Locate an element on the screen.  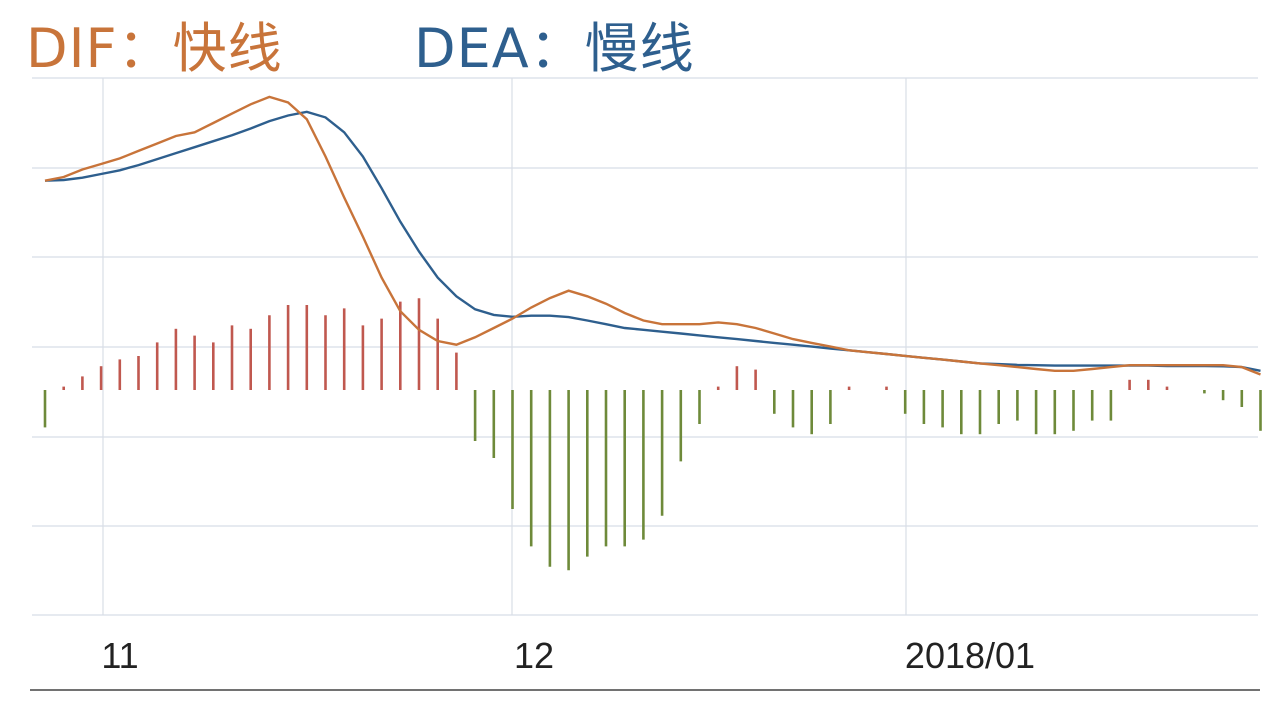
x-tick-label: 12 is located at coordinates (534, 655).